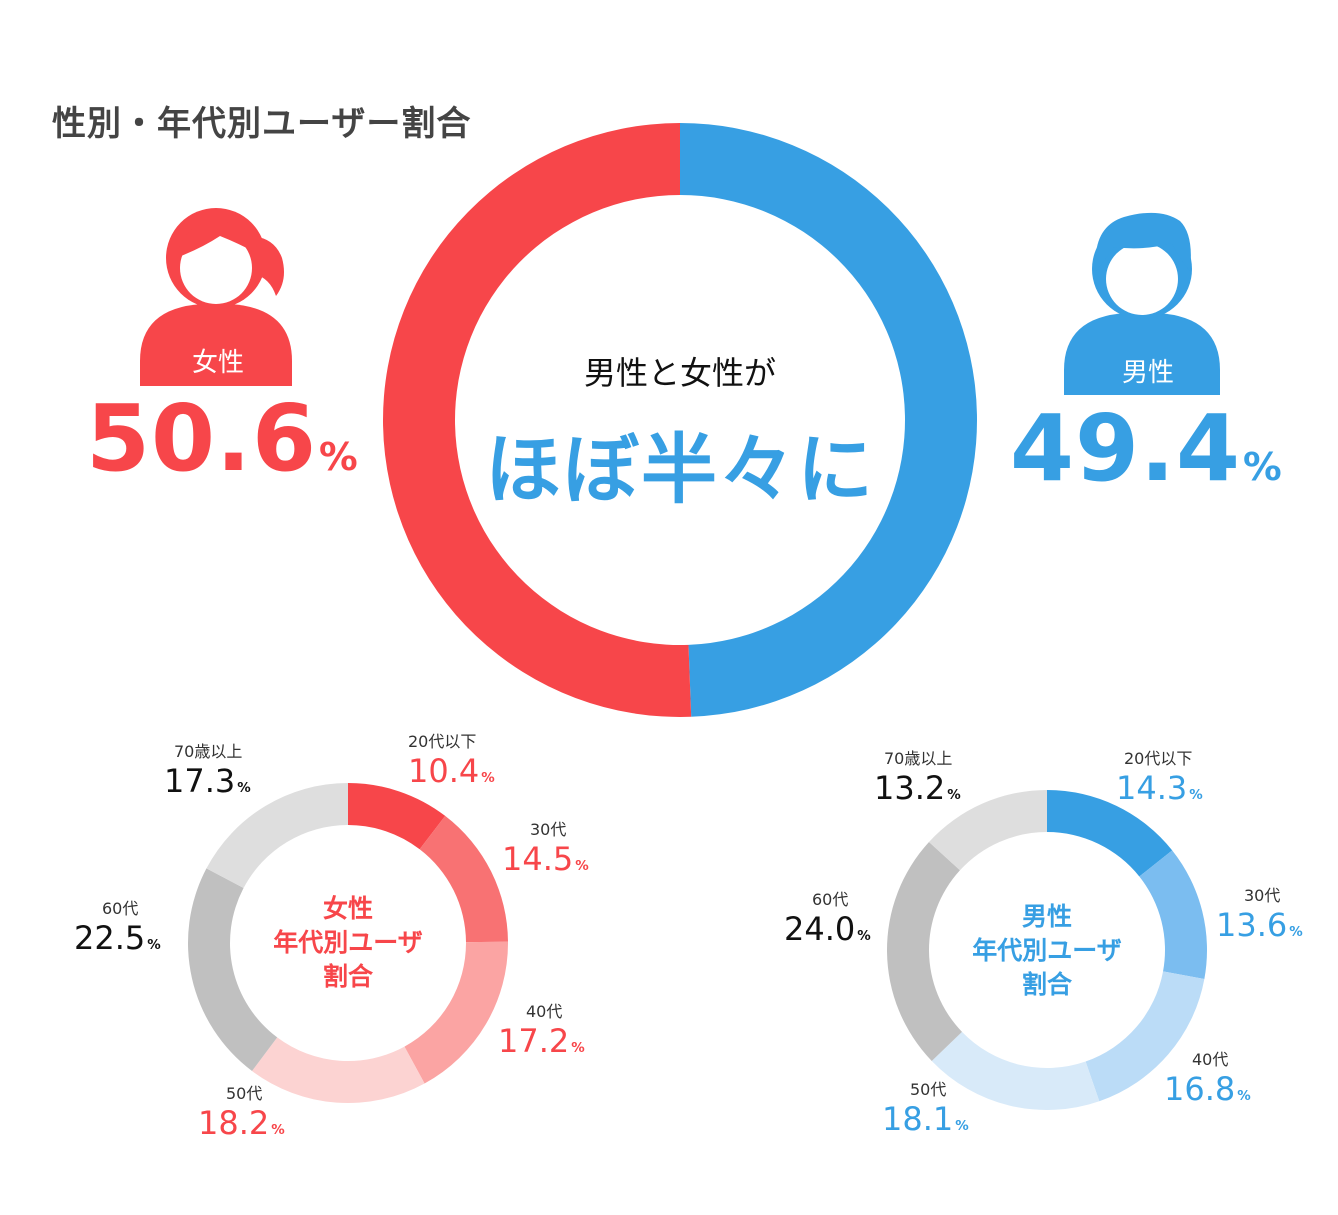 The image size is (1338, 1215). Describe the element at coordinates (241, 1113) in the screenshot. I see `female-age-label-50s: 50代 18.2%` at that location.